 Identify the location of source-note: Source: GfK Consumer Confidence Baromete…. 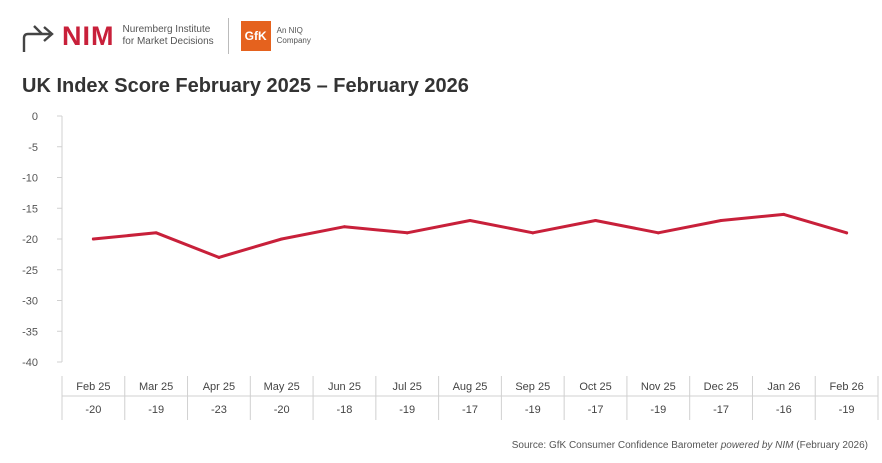
(689, 445).